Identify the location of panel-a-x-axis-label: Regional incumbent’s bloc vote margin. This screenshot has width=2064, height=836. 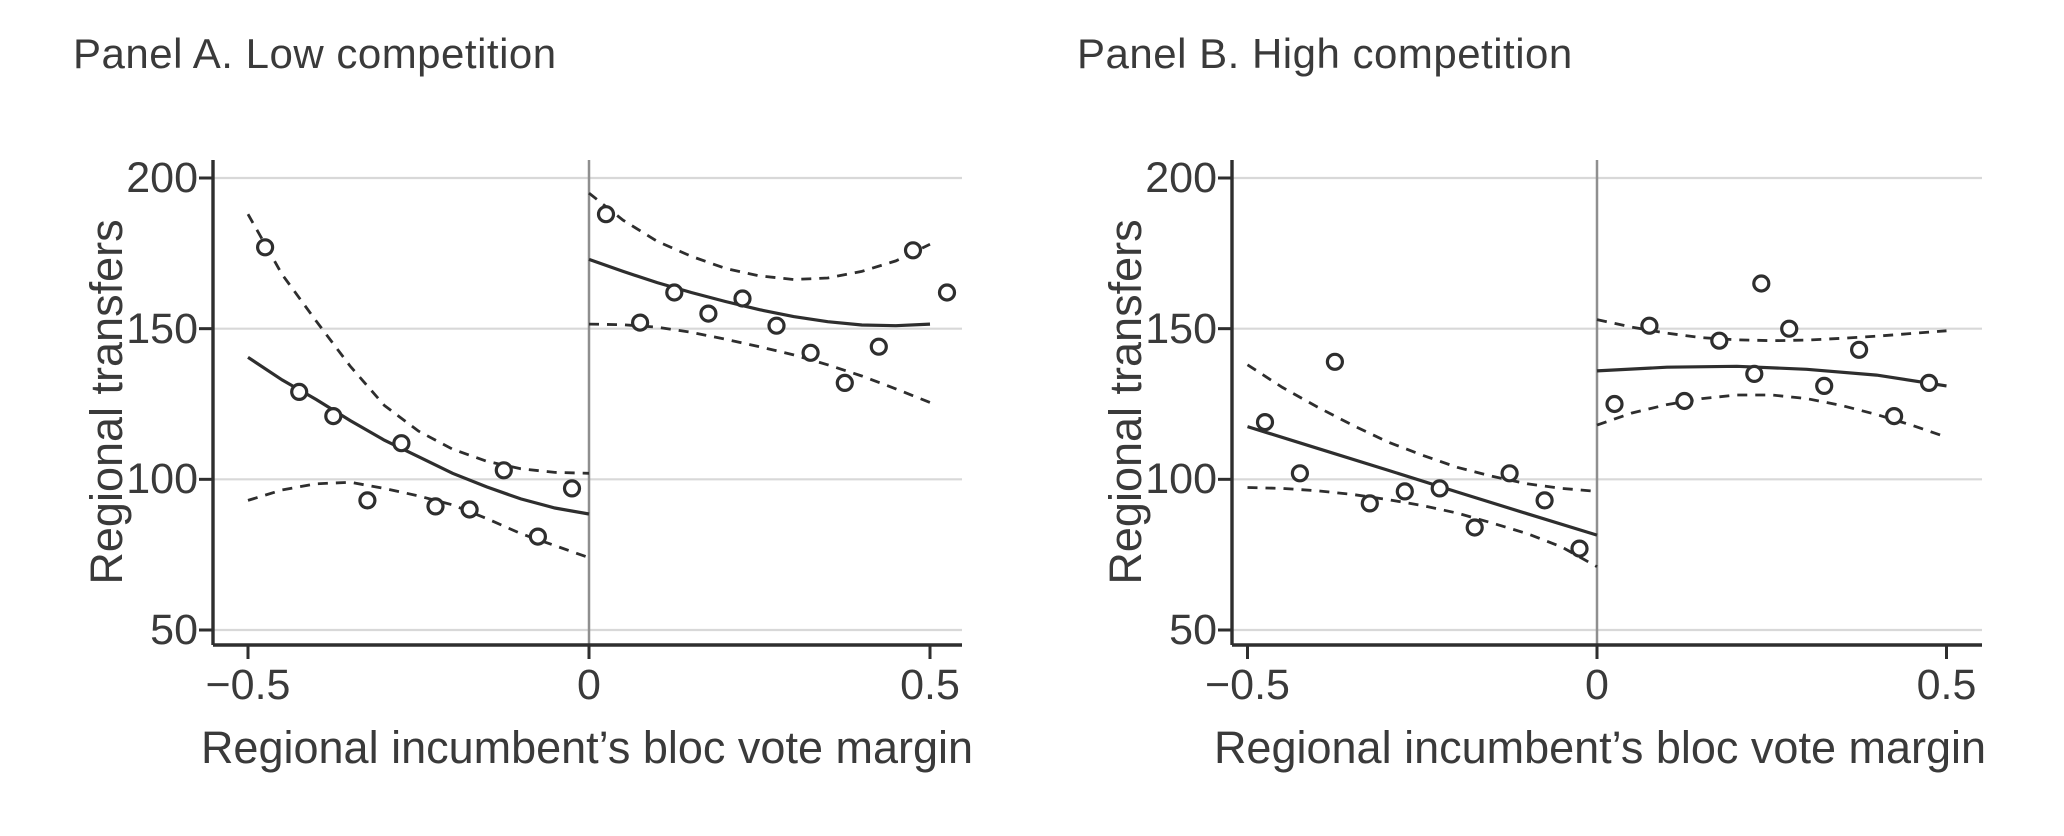
(587, 747).